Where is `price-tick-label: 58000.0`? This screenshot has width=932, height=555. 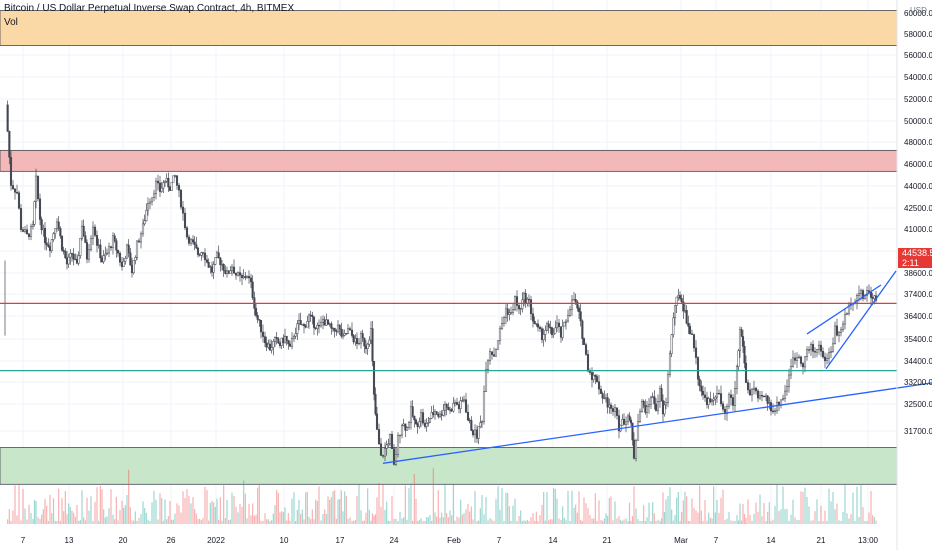 price-tick-label: 58000.0 is located at coordinates (918, 34).